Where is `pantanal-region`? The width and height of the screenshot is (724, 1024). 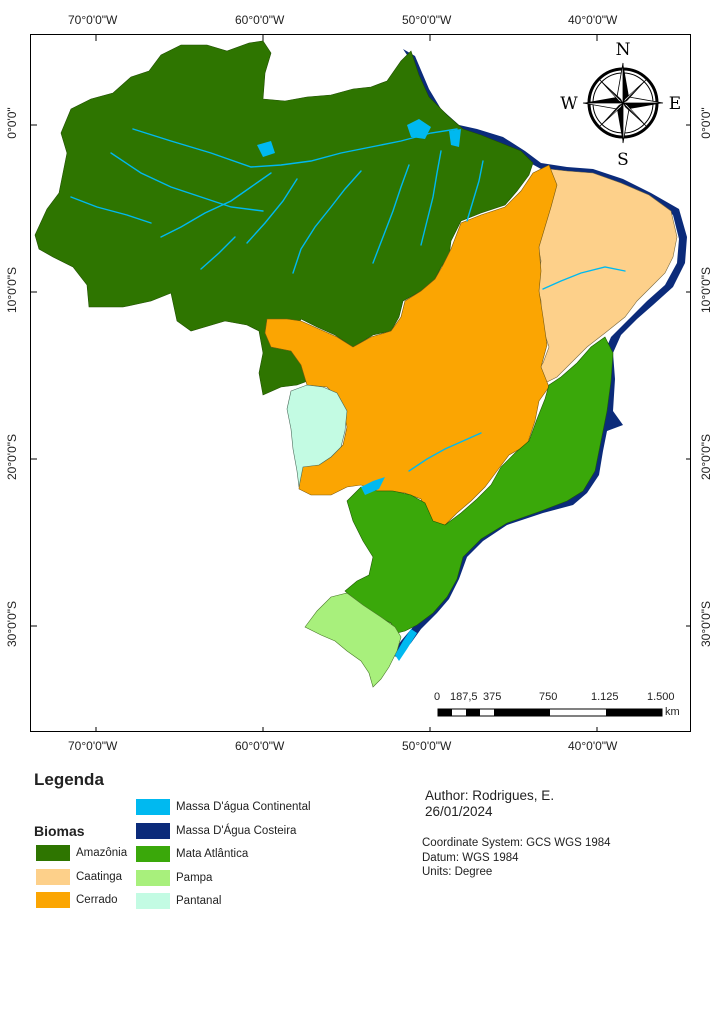
pantanal-region is located at coordinates (317, 436).